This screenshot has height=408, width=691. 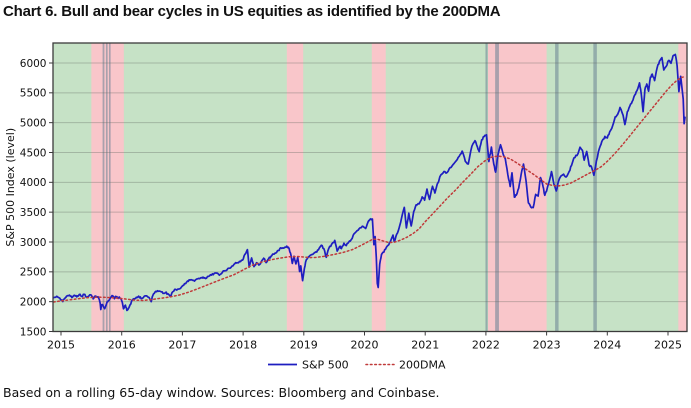 What do you see at coordinates (365, 345) in the screenshot?
I see `x-tick-label: 2020` at bounding box center [365, 345].